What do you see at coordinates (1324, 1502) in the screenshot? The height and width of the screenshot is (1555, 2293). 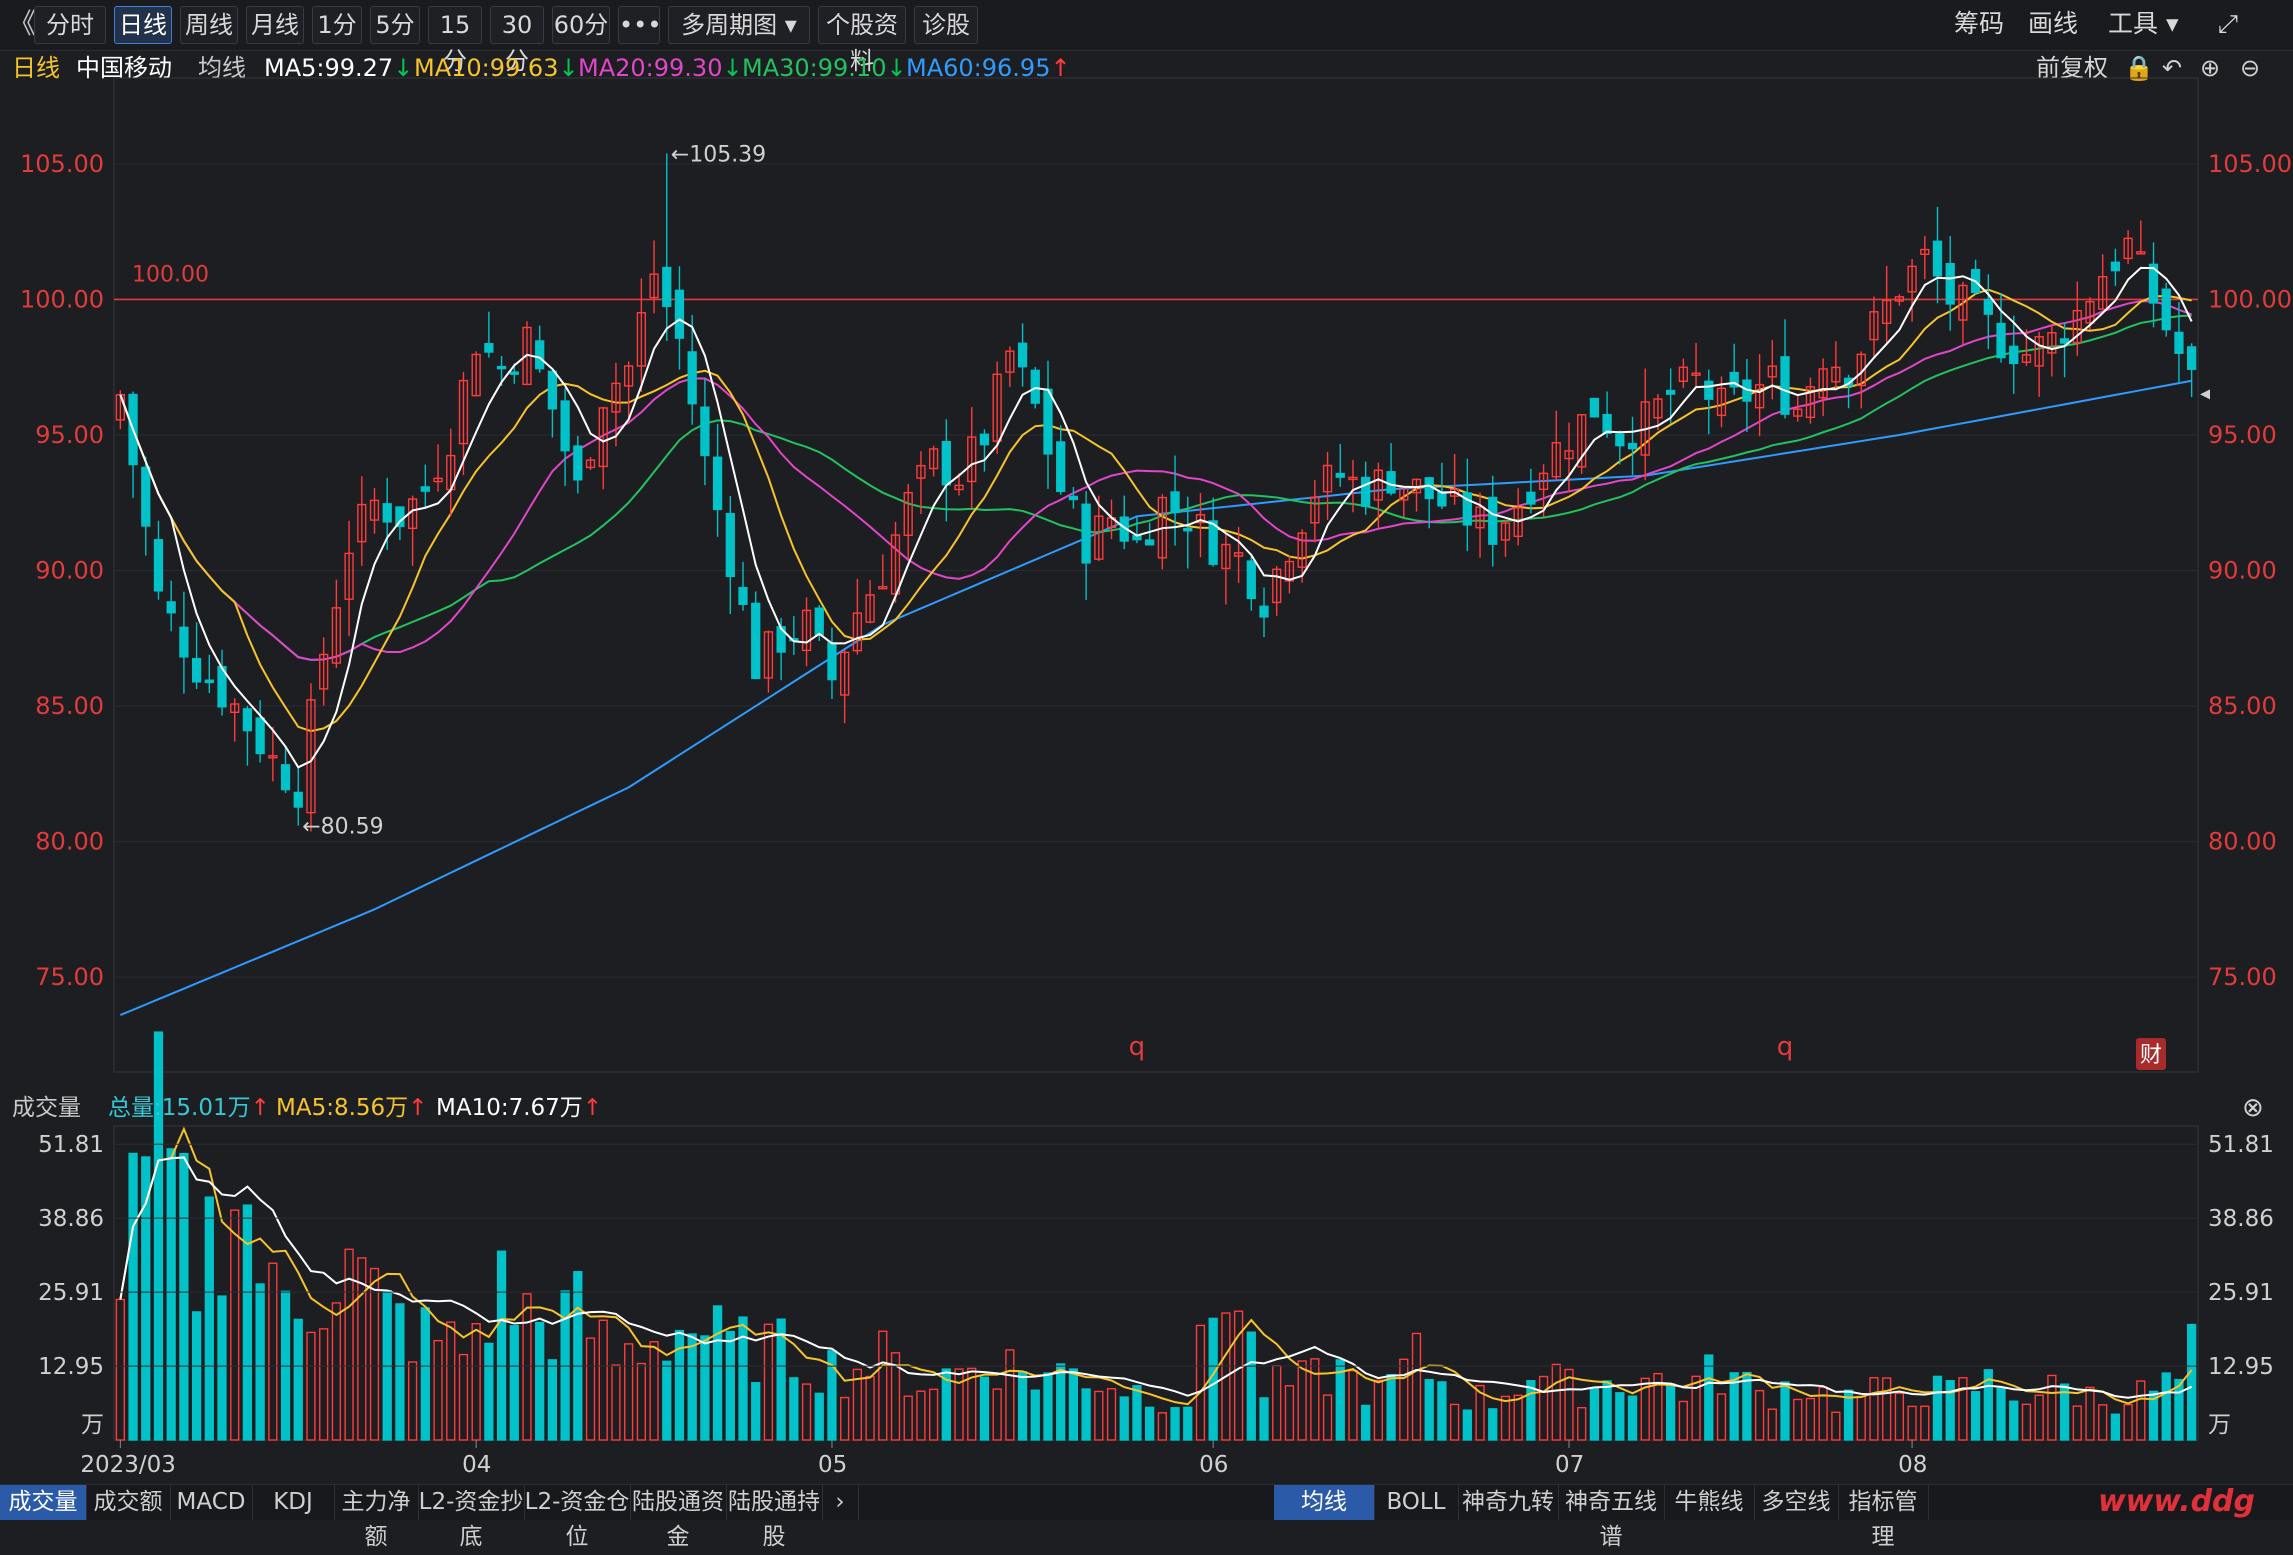 I see `indicator-tab-0: 均线` at bounding box center [1324, 1502].